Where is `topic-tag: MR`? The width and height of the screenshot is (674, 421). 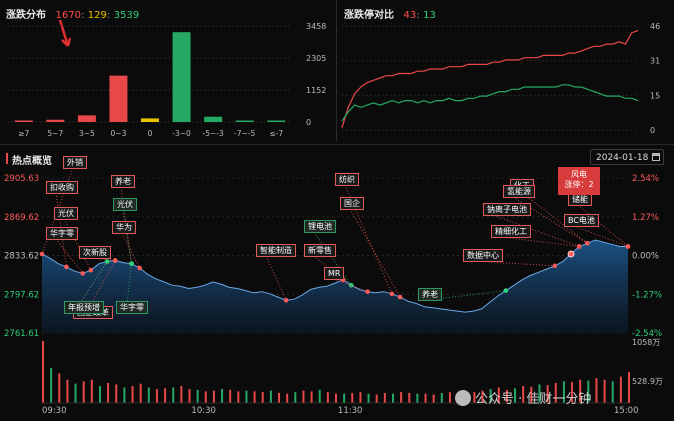
topic-tag: MR is located at coordinates (334, 273).